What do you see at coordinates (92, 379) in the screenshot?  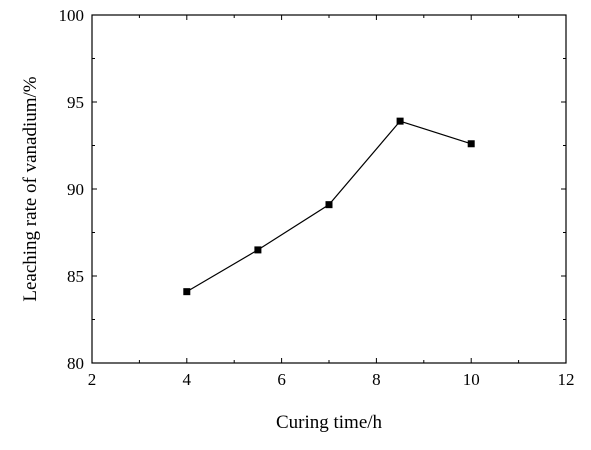 I see `x-tick-label: 2` at bounding box center [92, 379].